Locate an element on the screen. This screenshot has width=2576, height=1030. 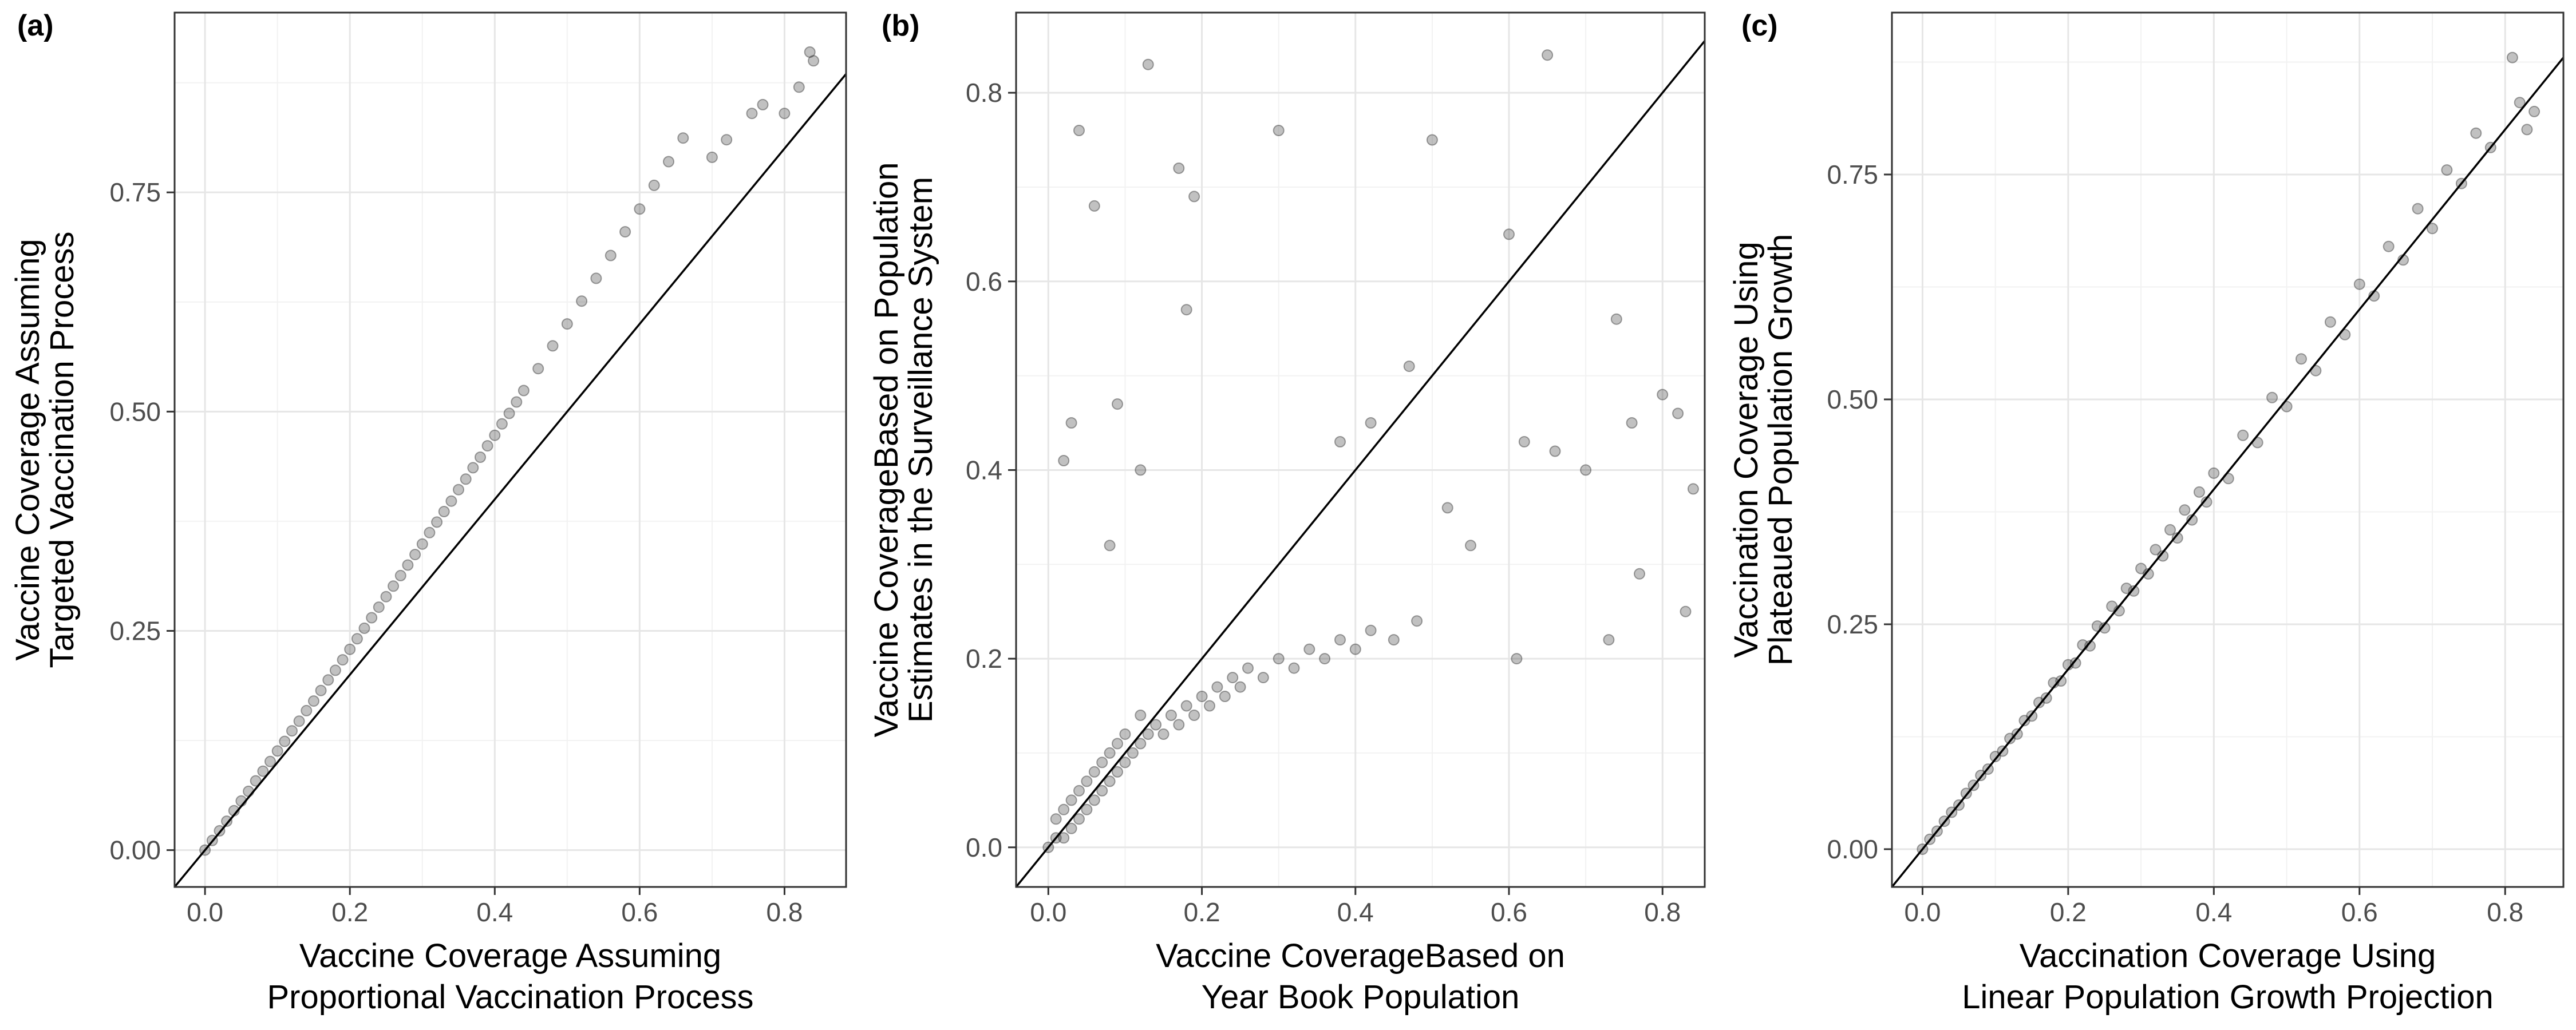
y-axis-title: Vaccination Coverage Using is located at coordinates (1746, 449).